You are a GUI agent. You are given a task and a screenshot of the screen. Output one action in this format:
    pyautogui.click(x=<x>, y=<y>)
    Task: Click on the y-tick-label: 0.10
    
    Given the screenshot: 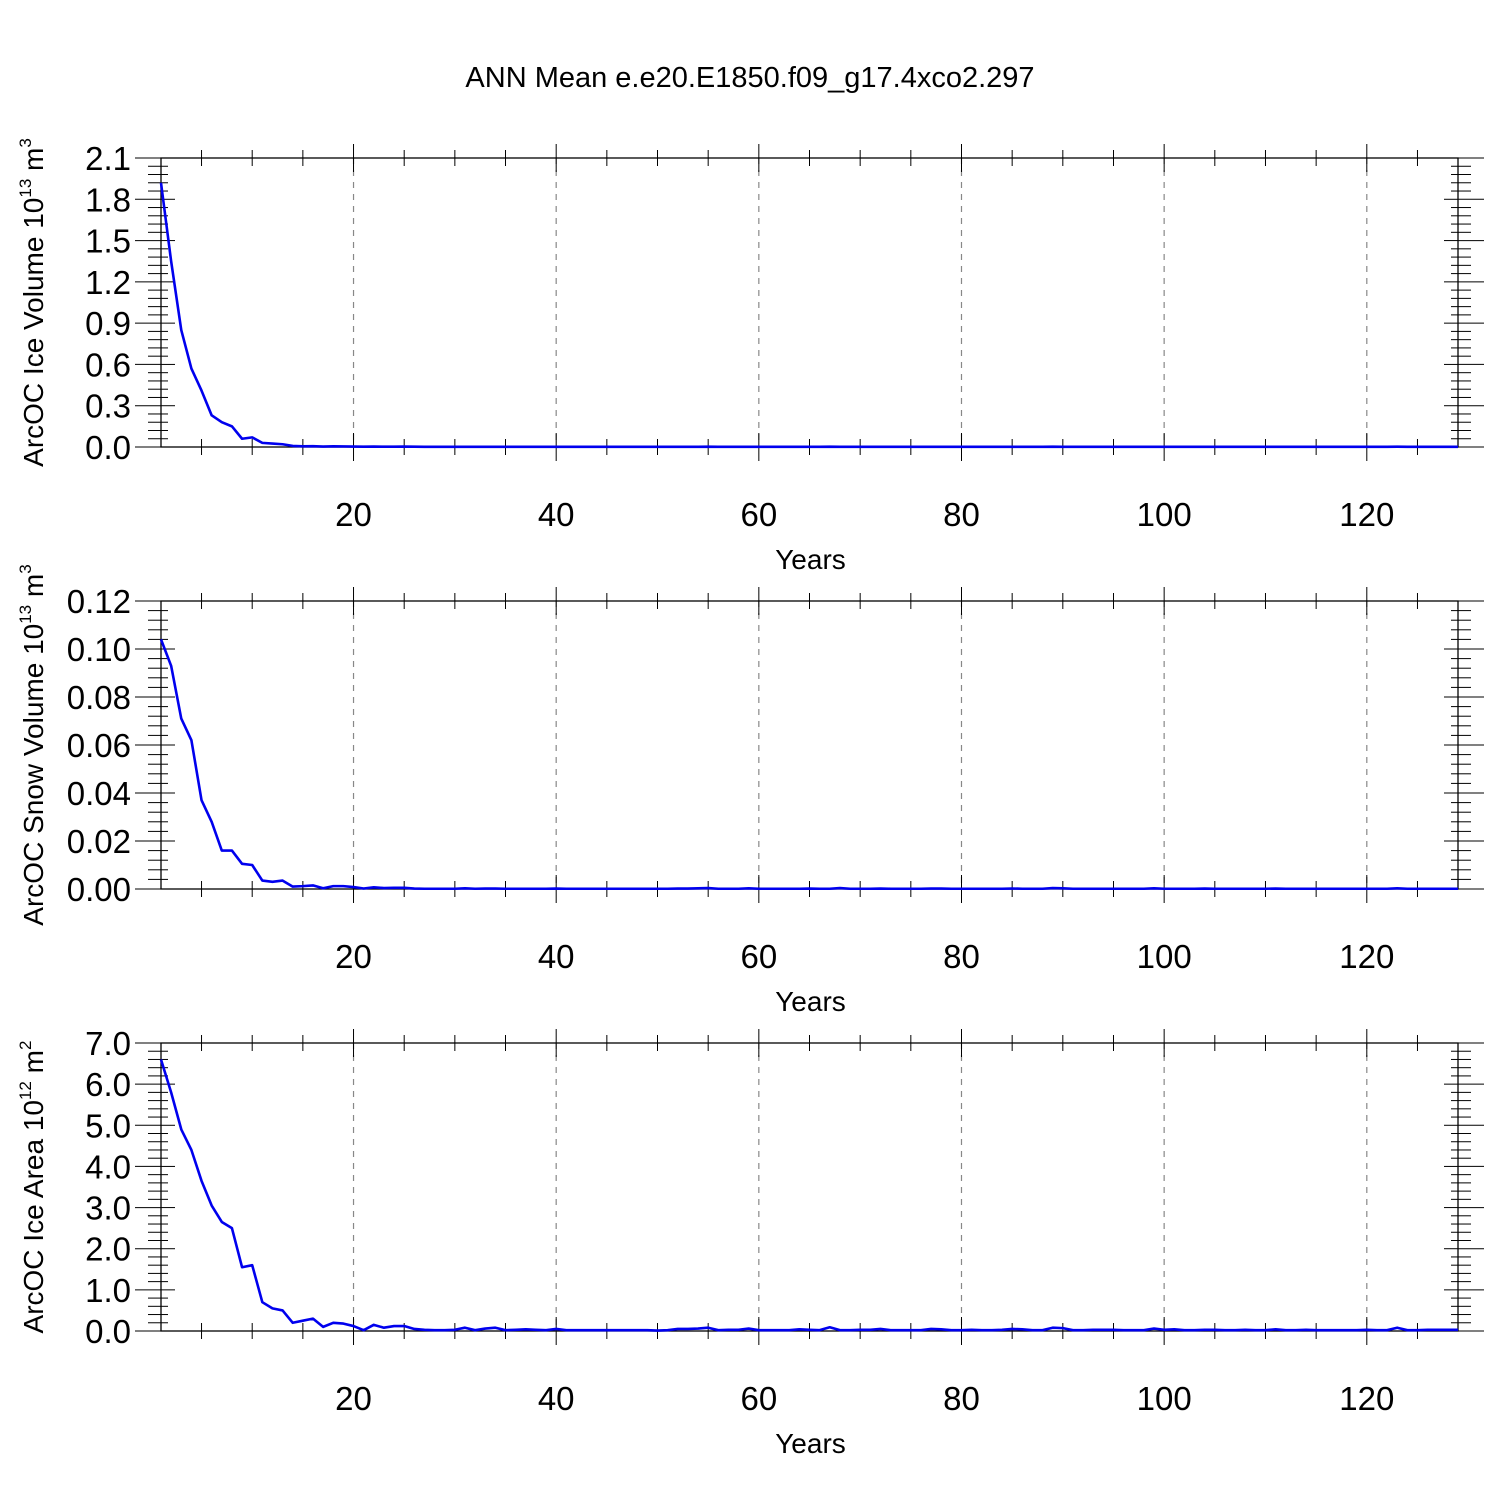 What is the action you would take?
    pyautogui.click(x=99, y=649)
    